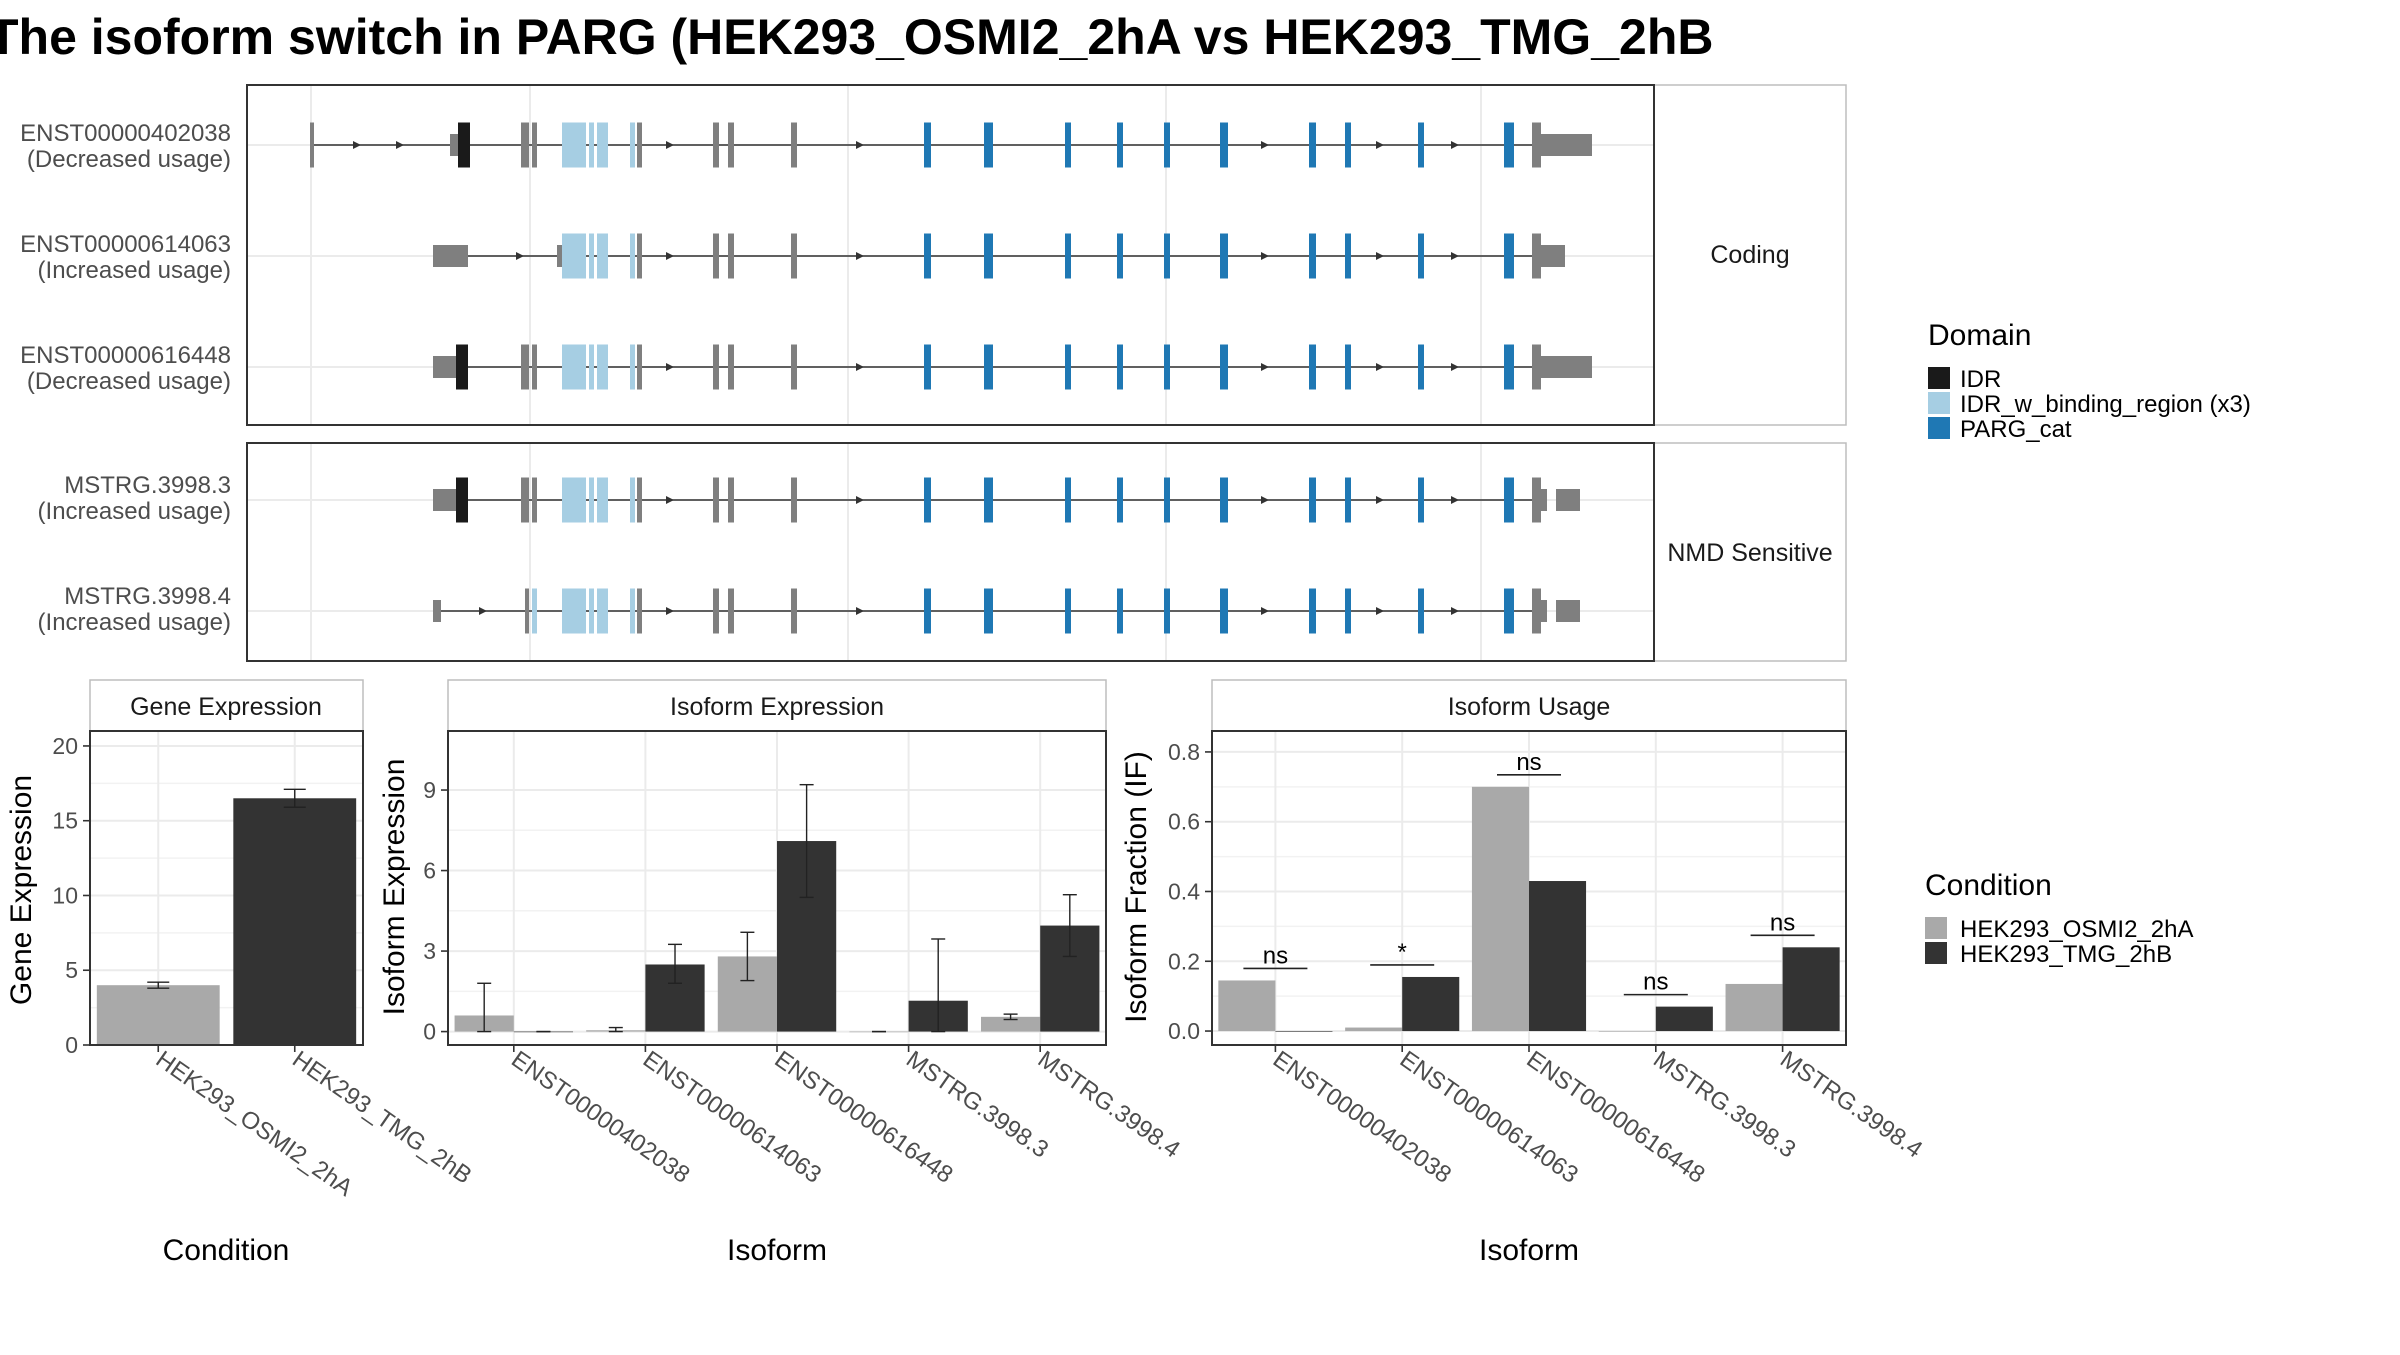 This screenshot has height=1355, width=2400. What do you see at coordinates (1936, 928) in the screenshot?
I see `legend-swatch-HEK293_OSMI2_2hA` at bounding box center [1936, 928].